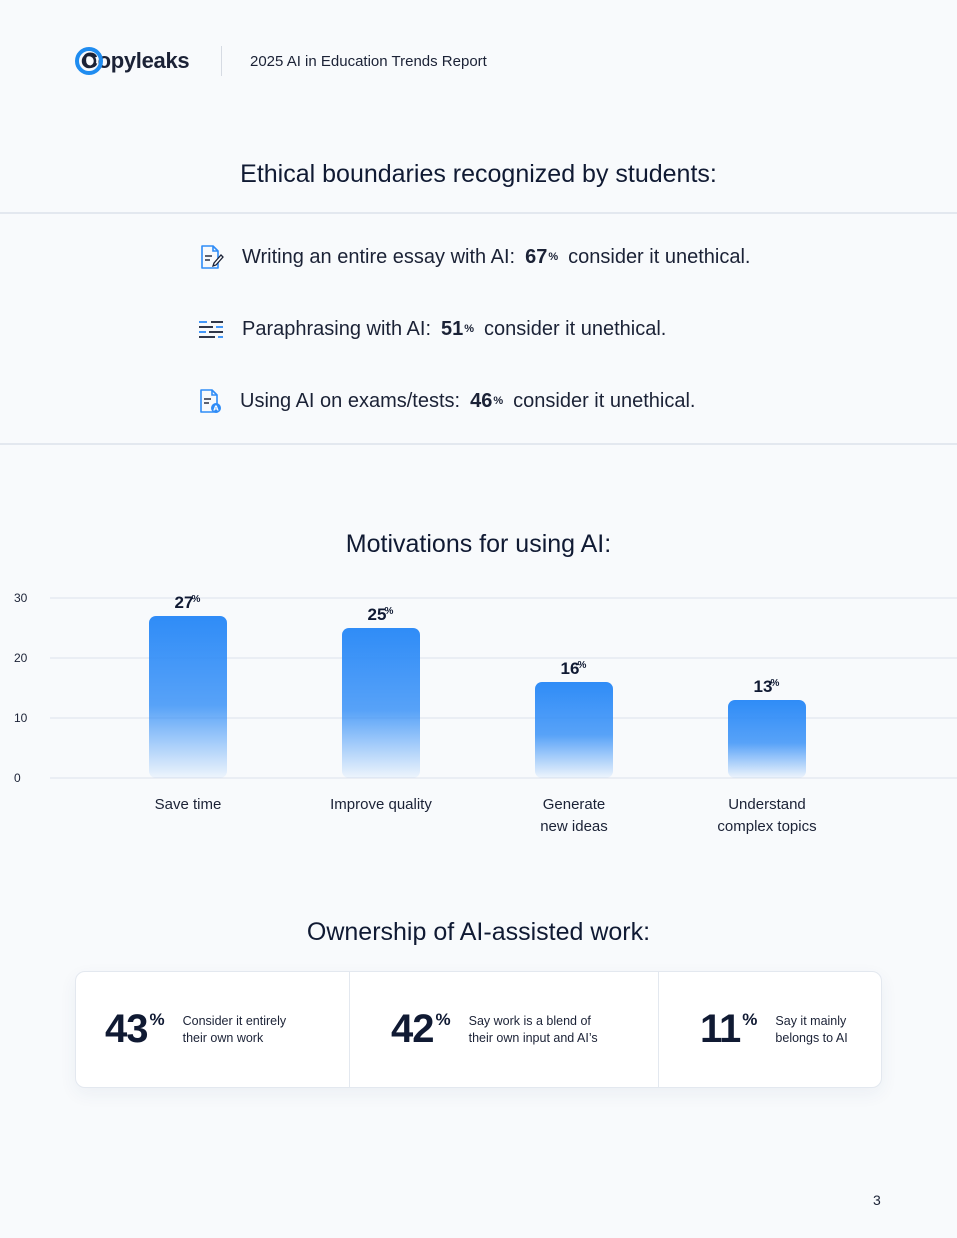 The width and height of the screenshot is (957, 1238). I want to click on category-label: Save time, so click(188, 804).